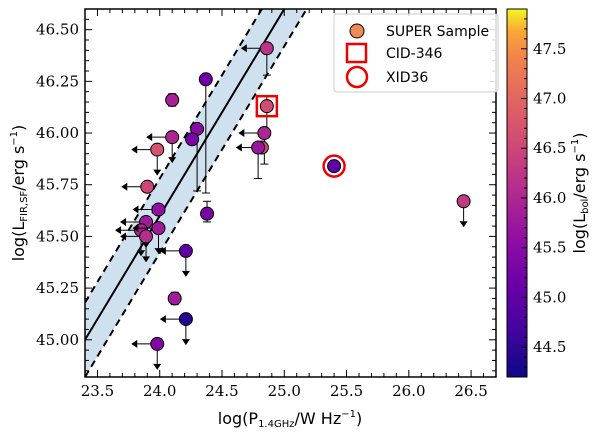  Describe the element at coordinates (549, 297) in the screenshot. I see `colorbar-tick-label: 45.0` at that location.